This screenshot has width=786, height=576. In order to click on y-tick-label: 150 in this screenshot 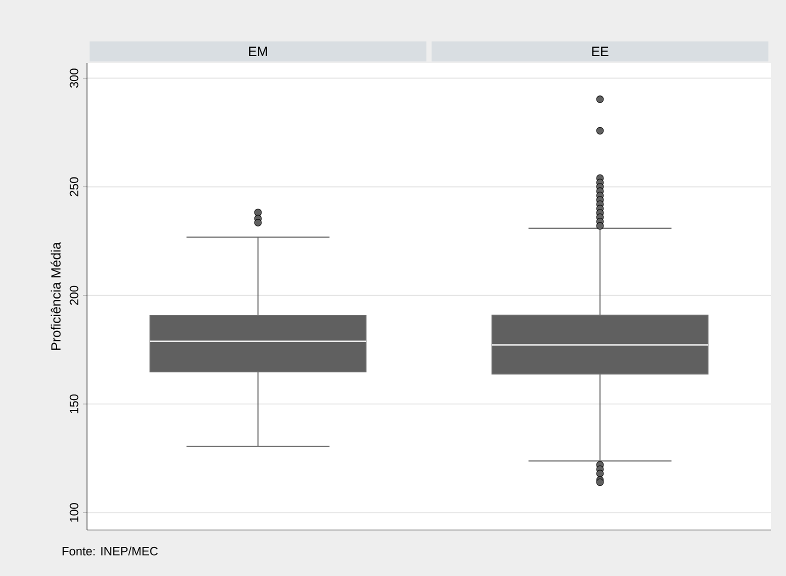, I will do `click(74, 404)`.